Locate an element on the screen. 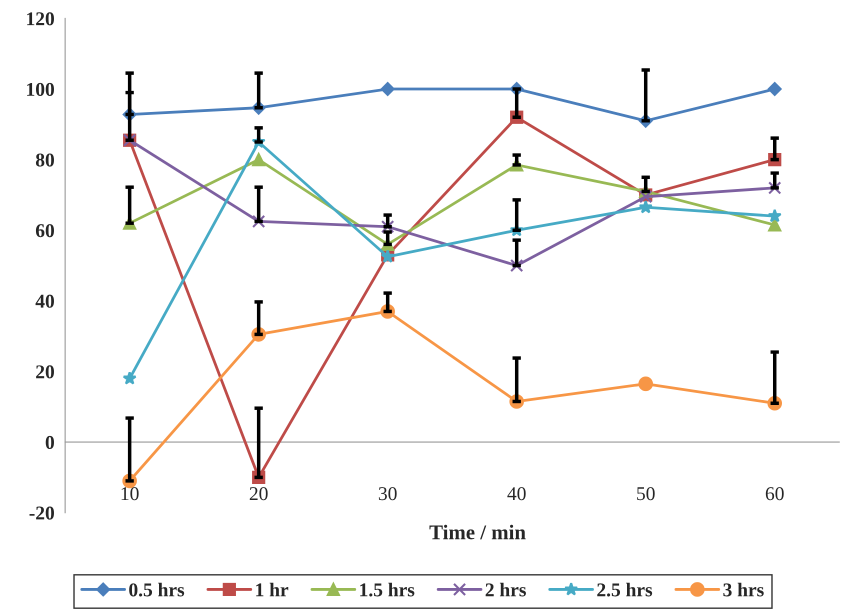 This screenshot has height=614, width=846. legend-label: 1 hr is located at coordinates (272, 589).